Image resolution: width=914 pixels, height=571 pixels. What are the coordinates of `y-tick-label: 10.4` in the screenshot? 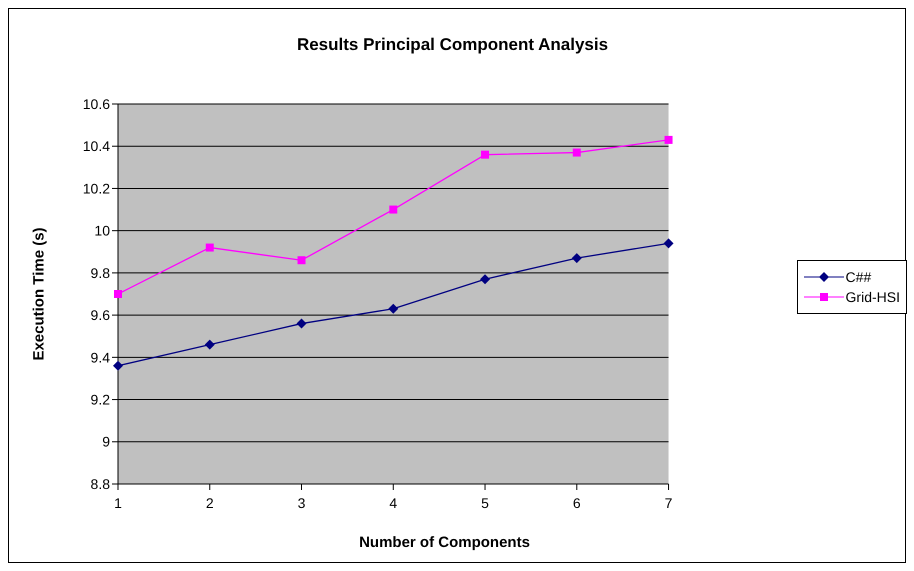 It's located at (96, 146).